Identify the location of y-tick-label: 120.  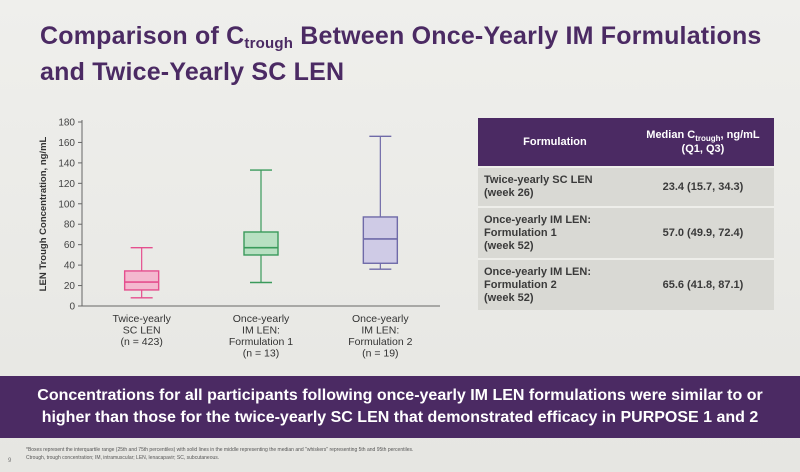
(66, 184).